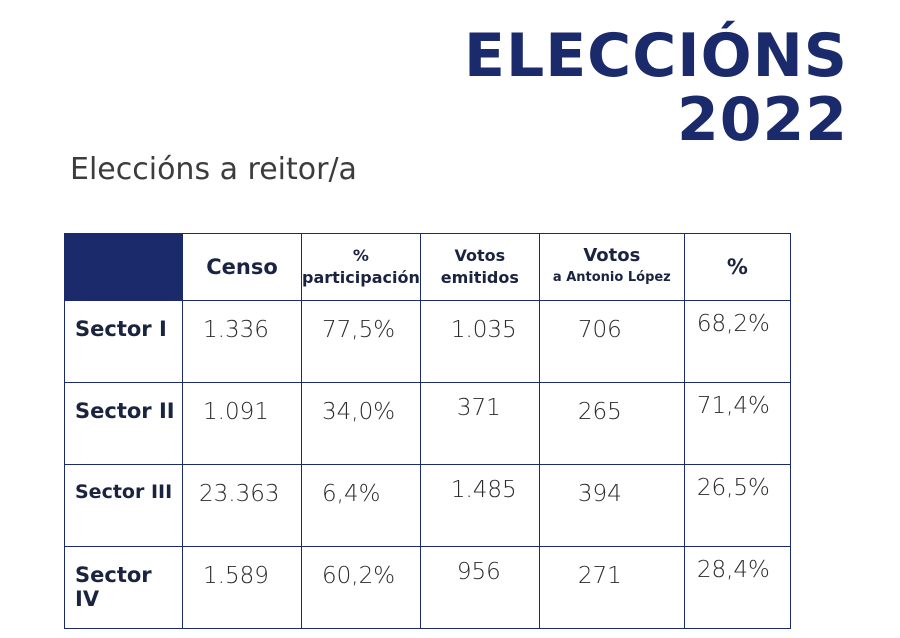  Describe the element at coordinates (361, 587) in the screenshot. I see `cell-participacion: 60,2%` at that location.